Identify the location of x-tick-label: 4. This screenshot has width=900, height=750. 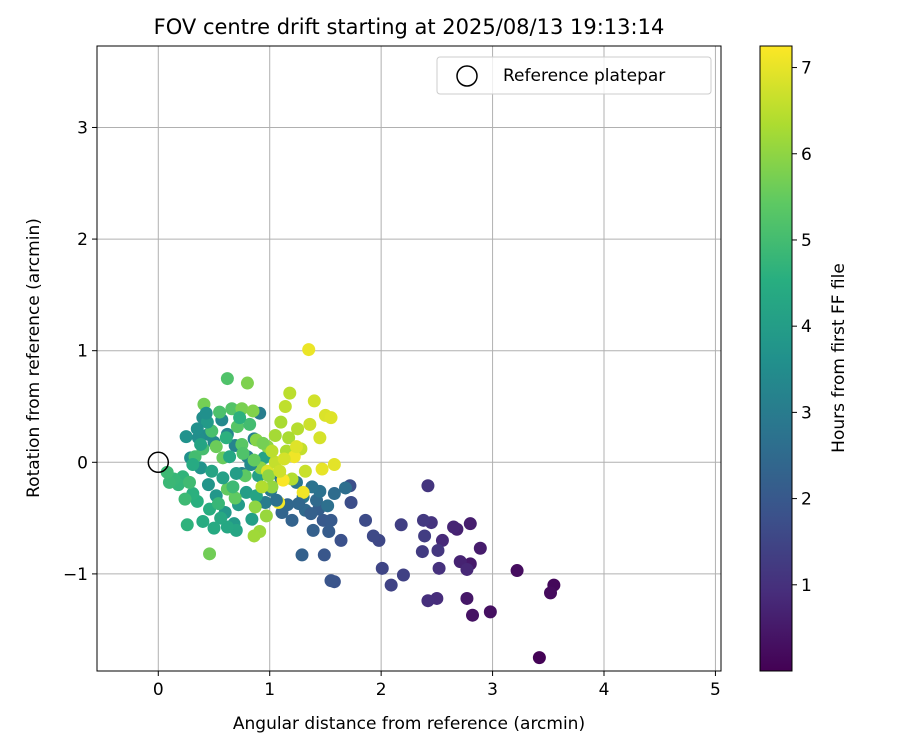
(604, 690).